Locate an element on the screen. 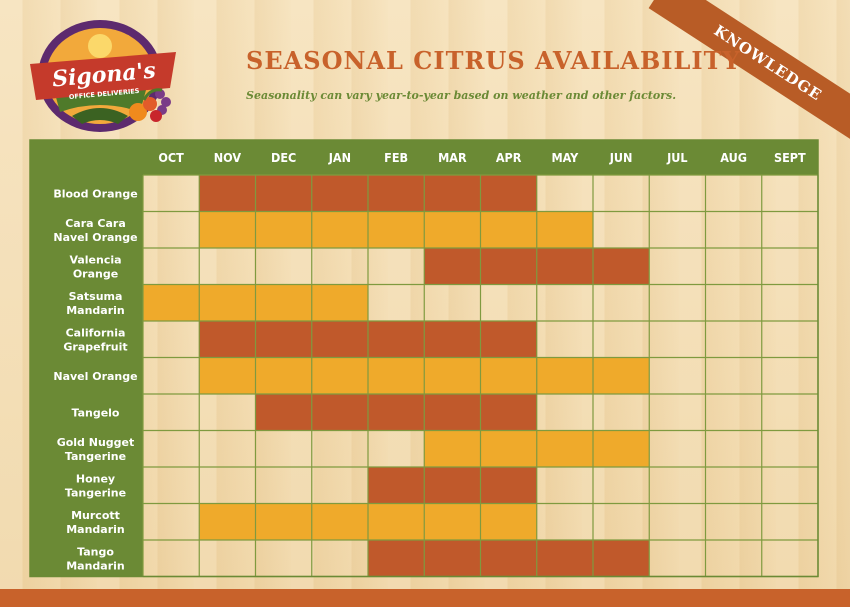  fruit-label: Blood Orange is located at coordinates (95, 193).